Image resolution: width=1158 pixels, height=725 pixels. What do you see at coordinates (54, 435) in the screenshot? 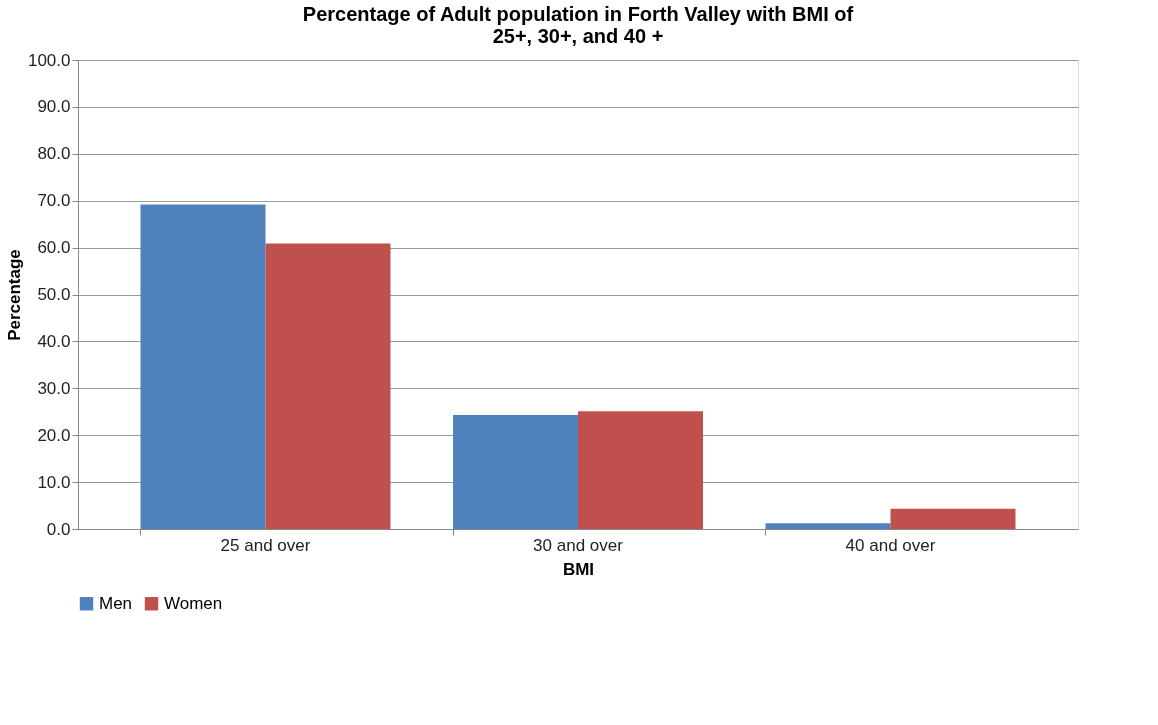
I see `y-tick-label: 20.0` at bounding box center [54, 435].